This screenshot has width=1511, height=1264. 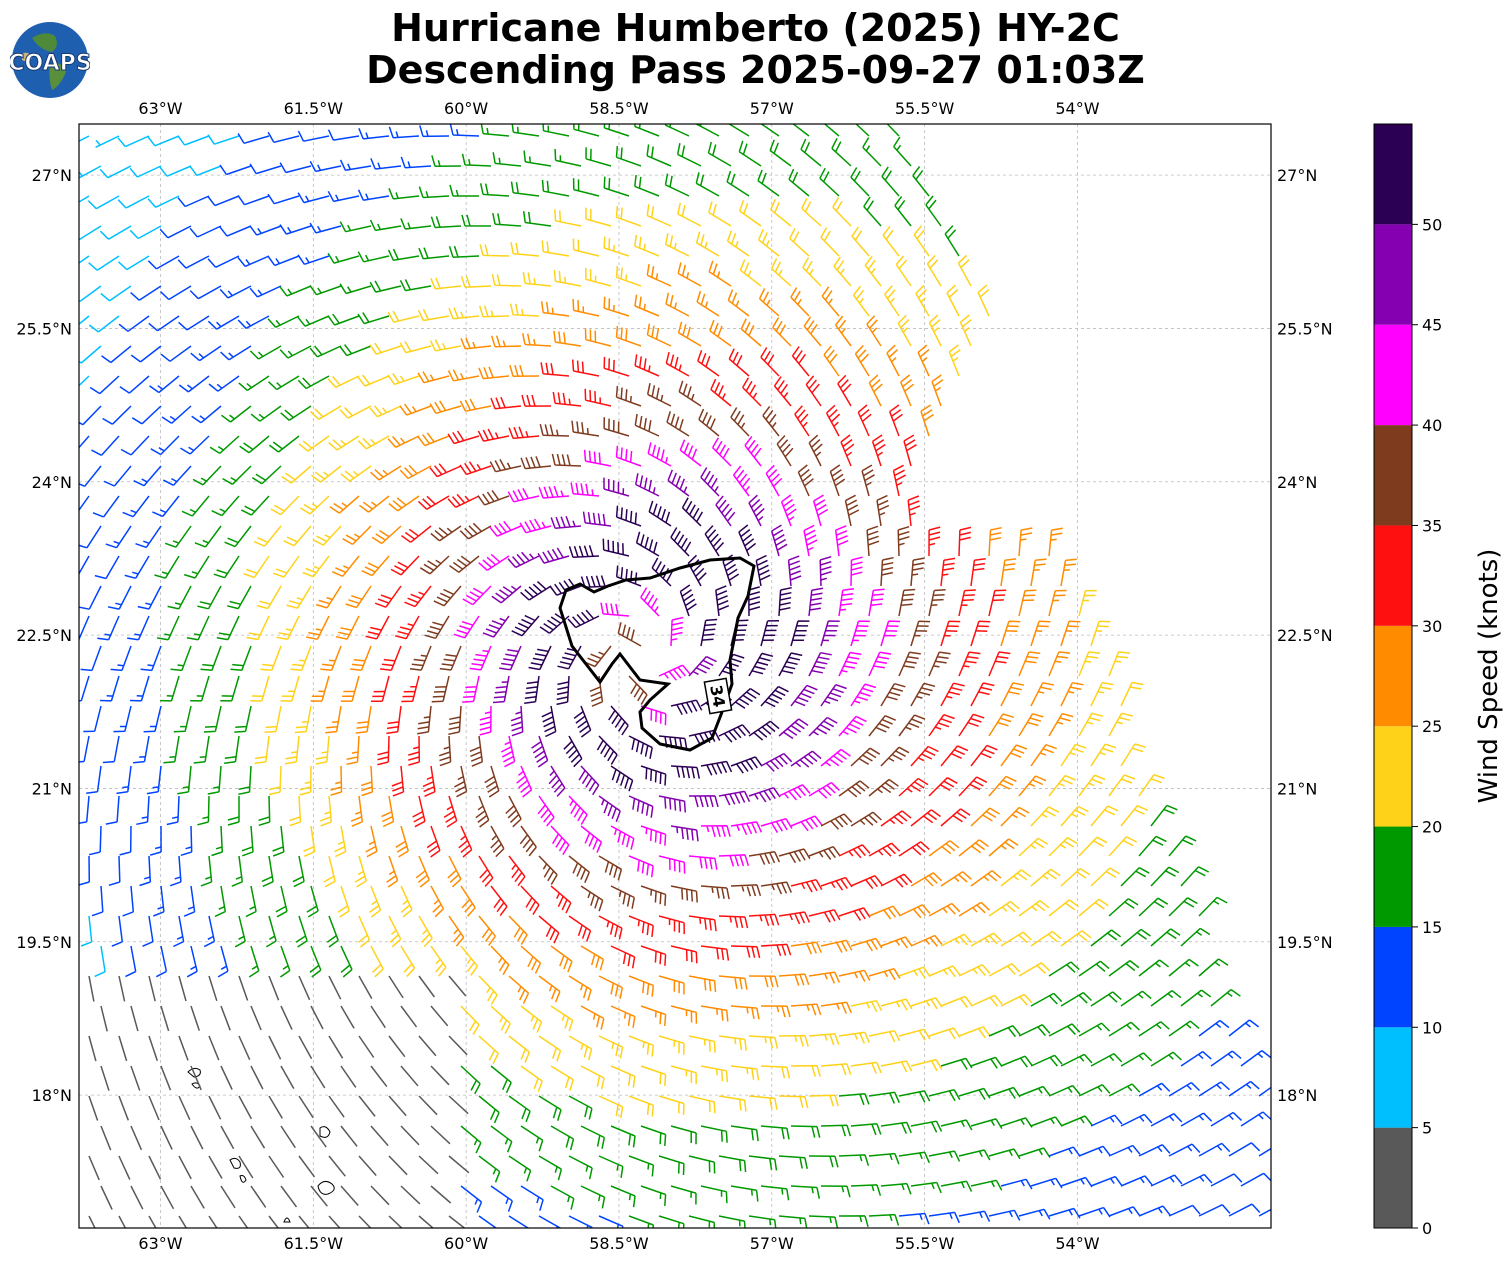 What do you see at coordinates (326, 1187) in the screenshot?
I see `island-shape` at bounding box center [326, 1187].